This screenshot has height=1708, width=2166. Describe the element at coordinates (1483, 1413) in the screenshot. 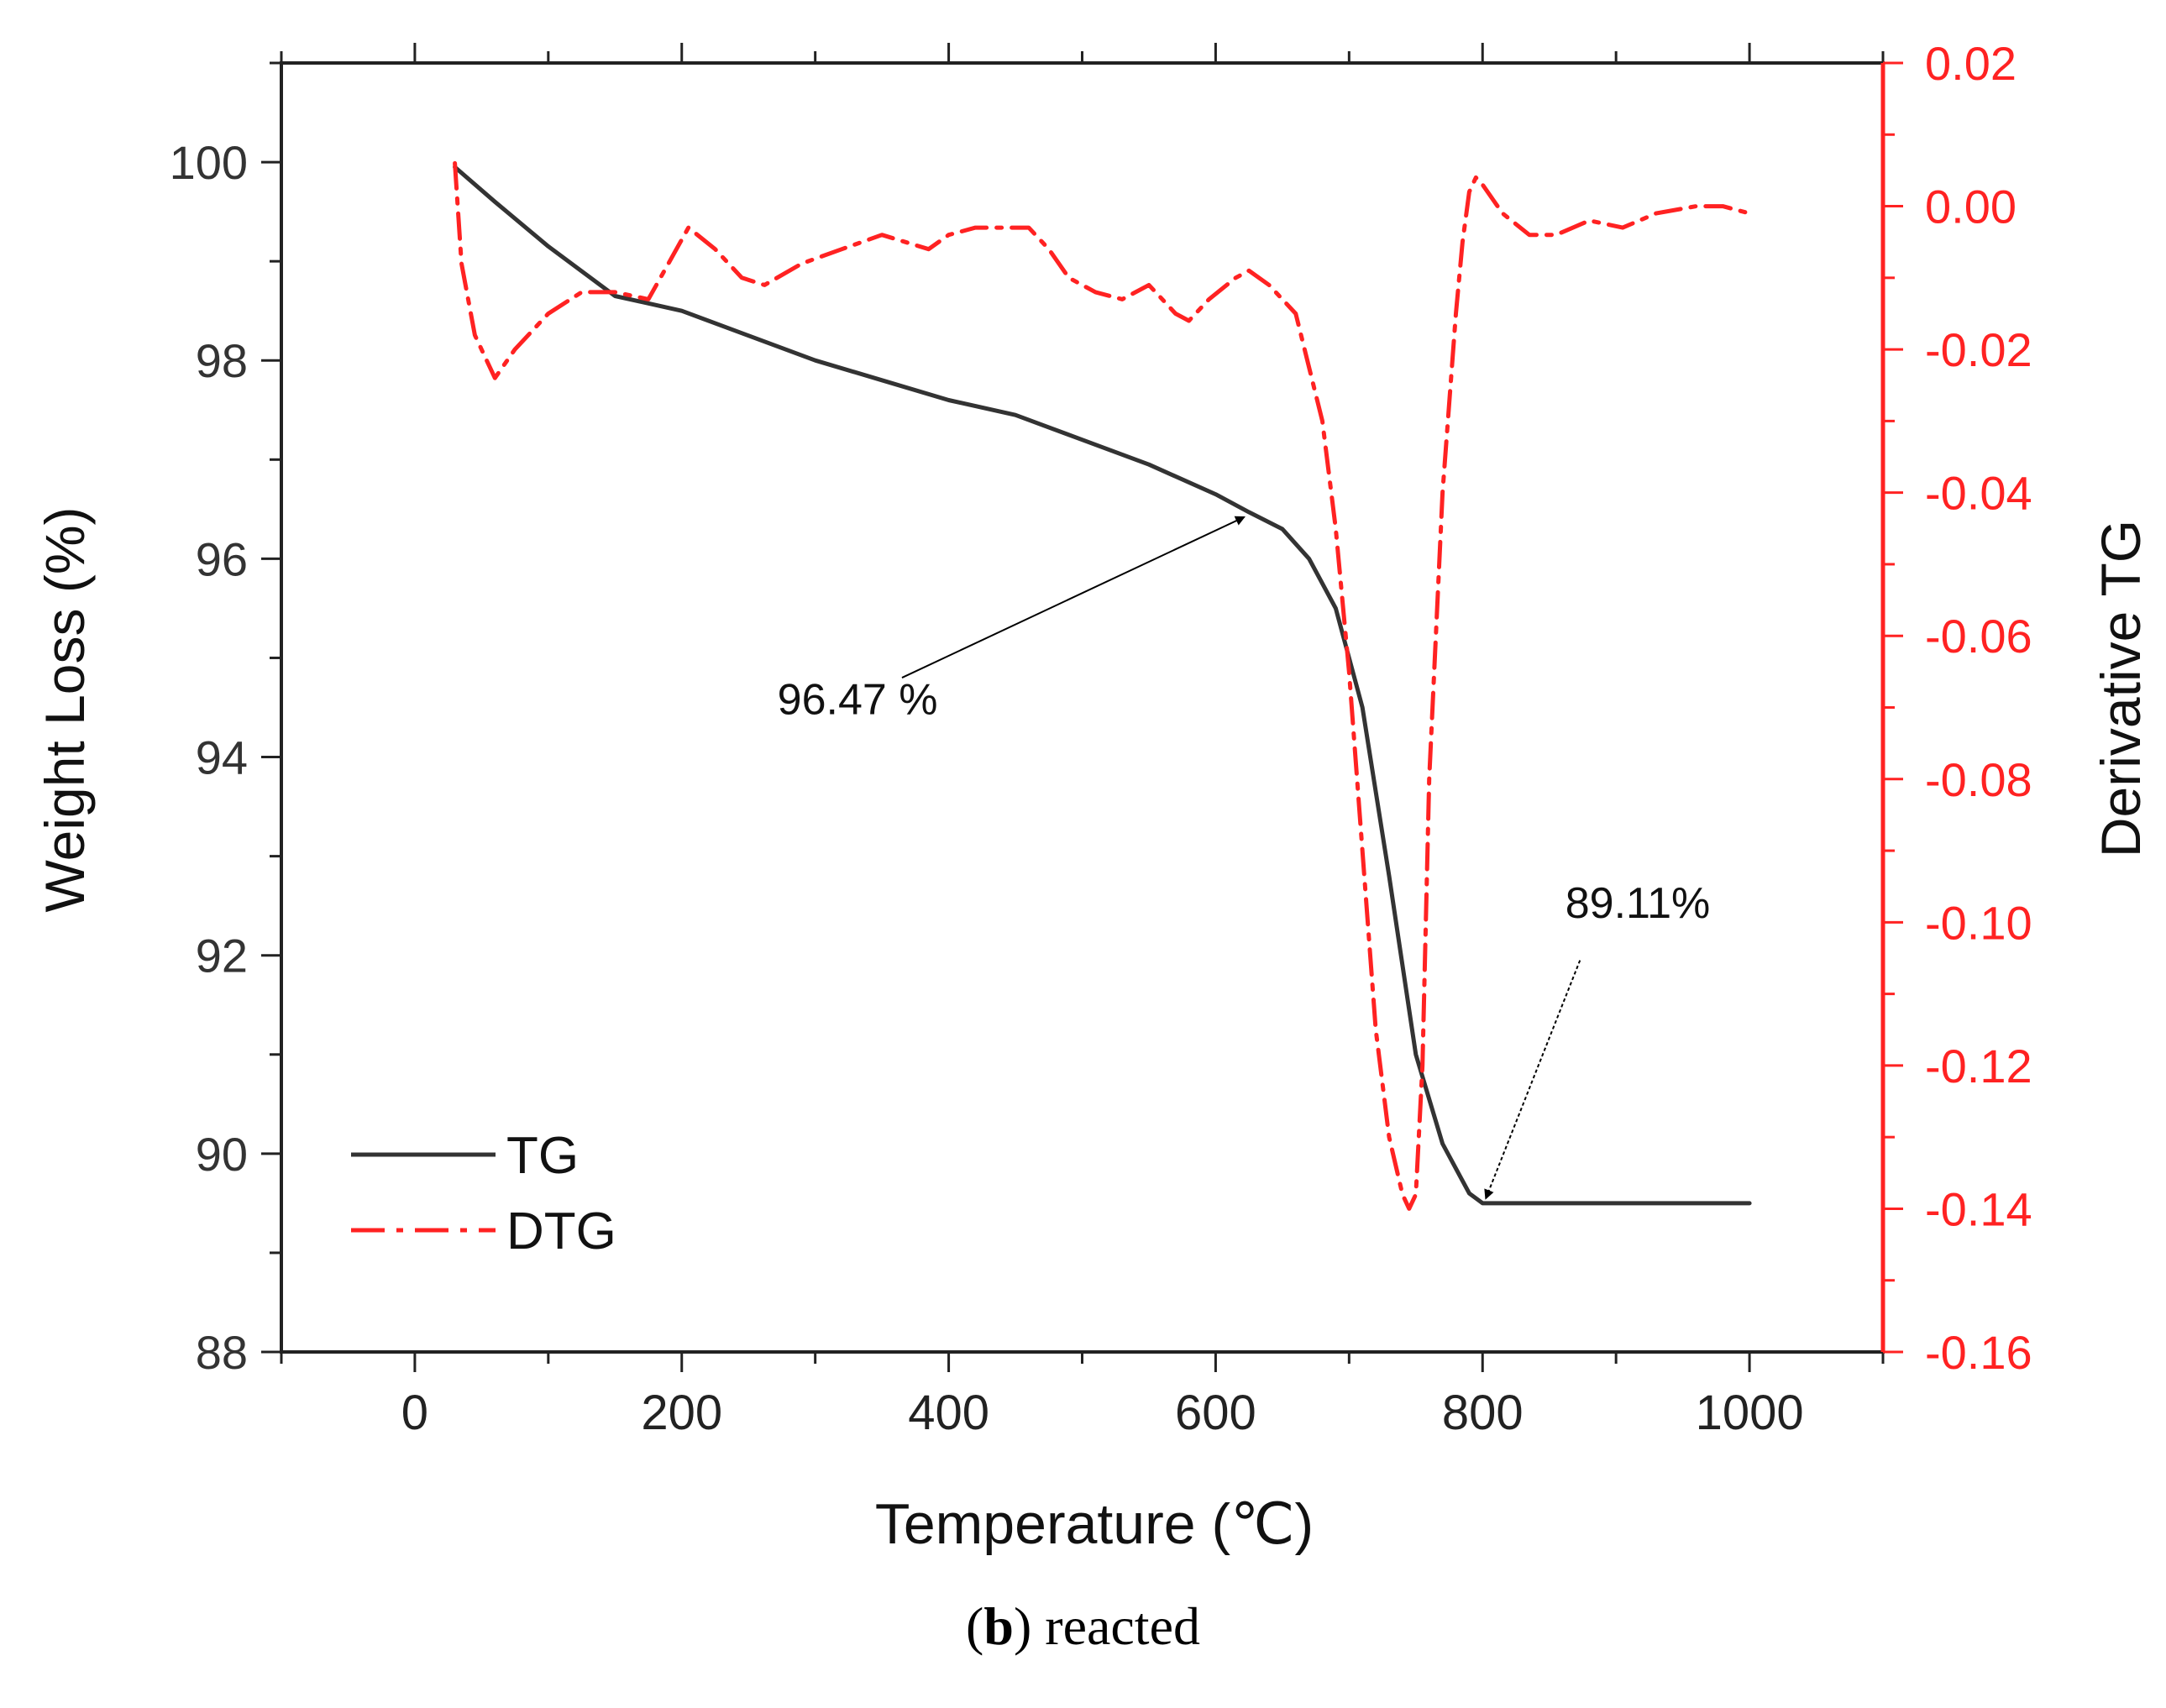

I see `x-tick-label: 800` at that location.